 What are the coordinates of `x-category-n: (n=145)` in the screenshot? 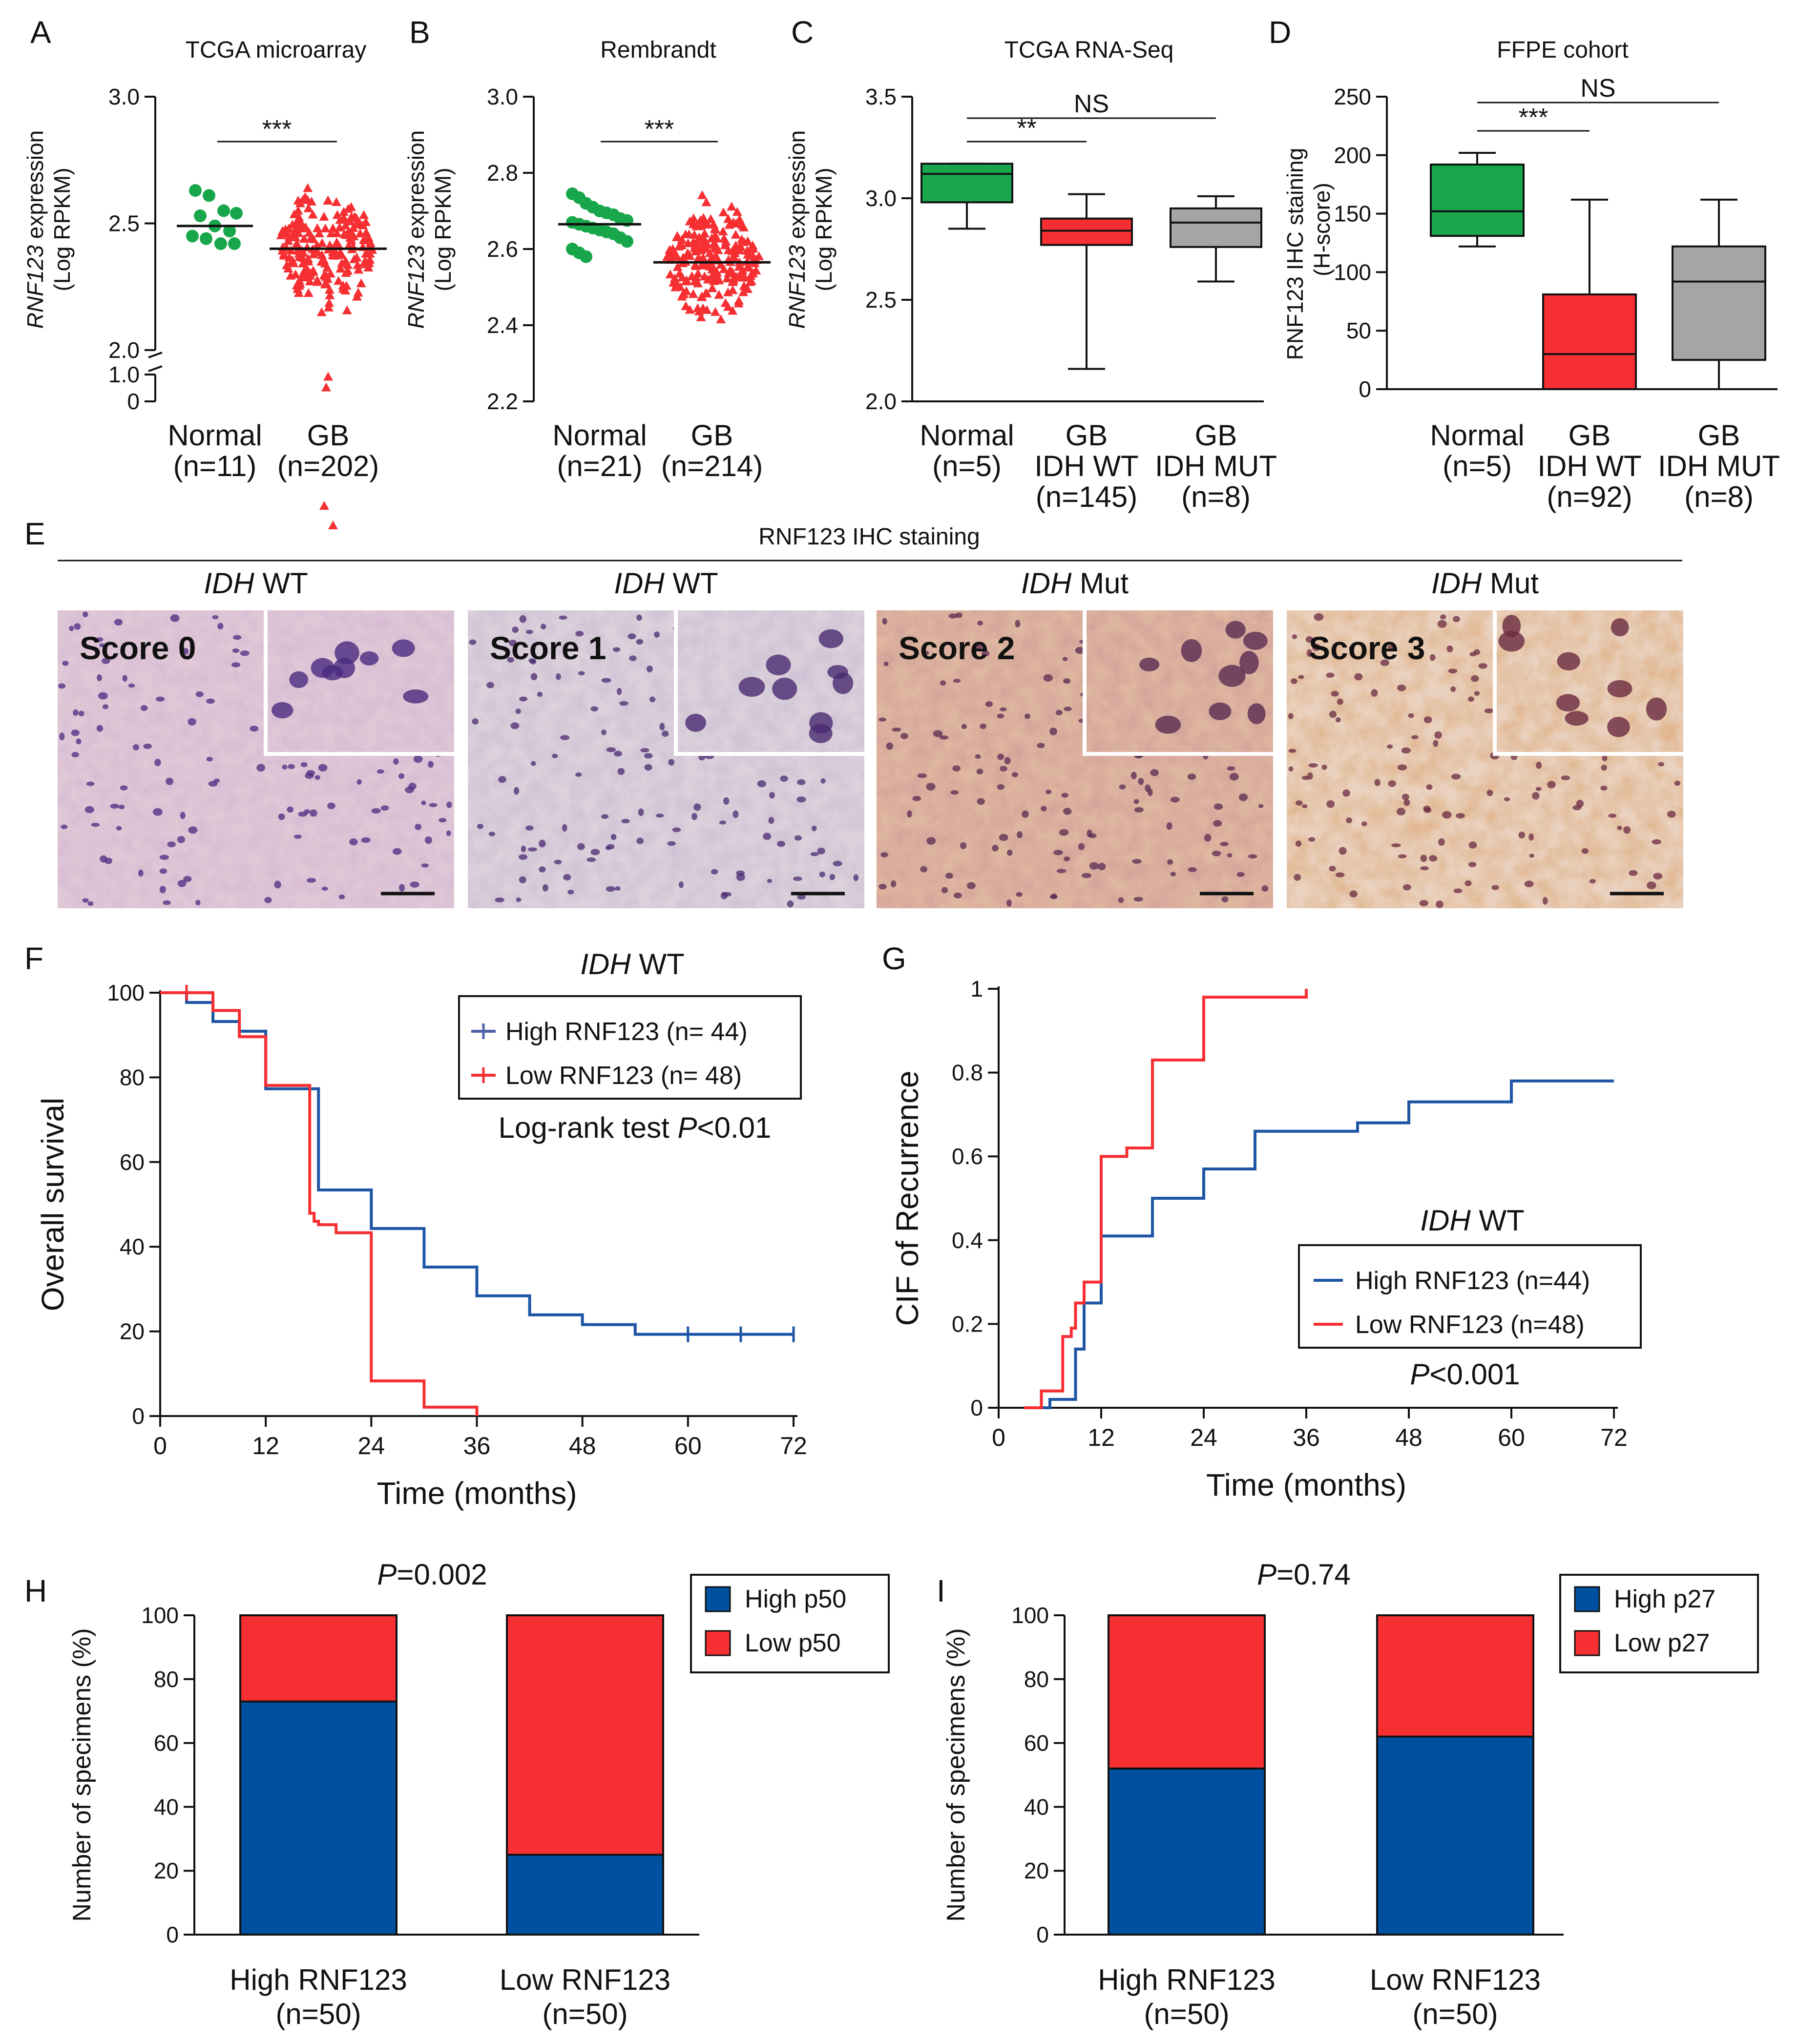 It's located at (1086, 496).